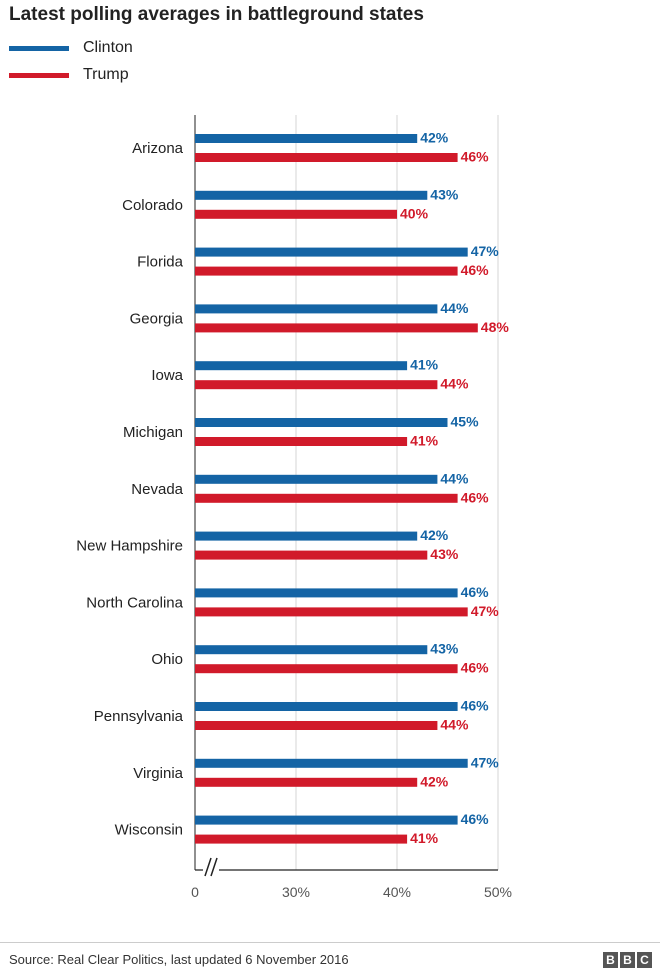  I want to click on data-label-clinton: 45%, so click(465, 422).